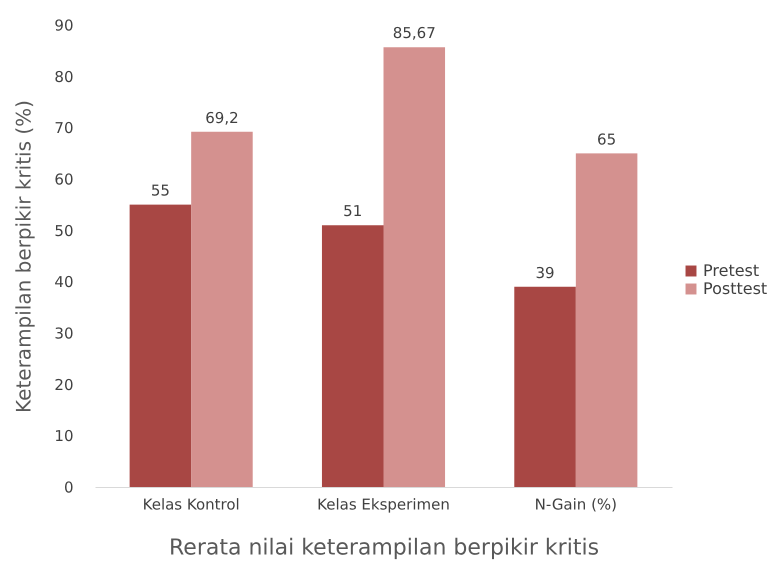  What do you see at coordinates (383, 505) in the screenshot?
I see `x-tick-label: Kelas Eksperimen` at bounding box center [383, 505].